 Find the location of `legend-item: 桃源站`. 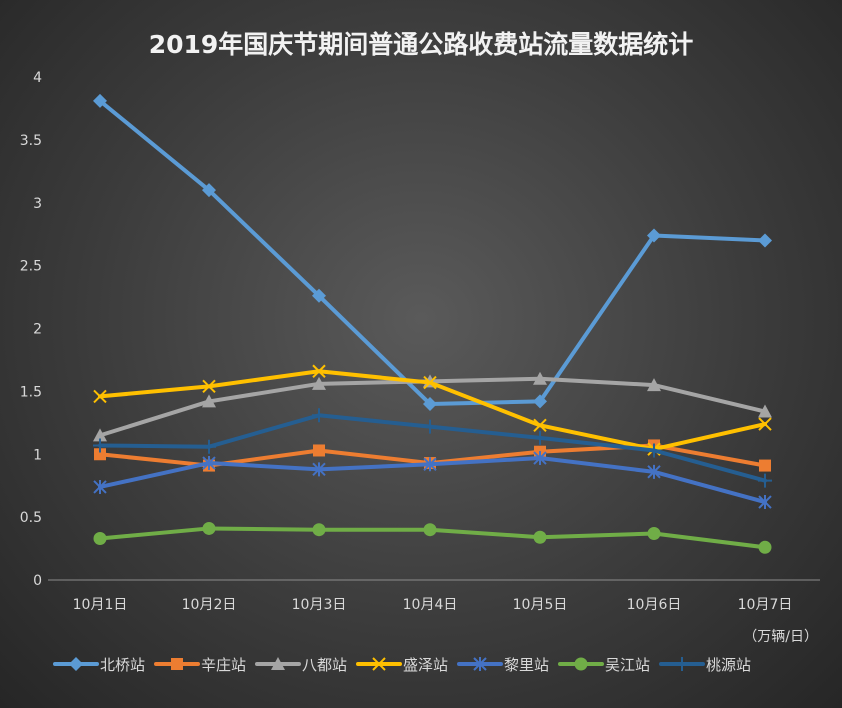

legend-item: 桃源站 is located at coordinates (705, 665).